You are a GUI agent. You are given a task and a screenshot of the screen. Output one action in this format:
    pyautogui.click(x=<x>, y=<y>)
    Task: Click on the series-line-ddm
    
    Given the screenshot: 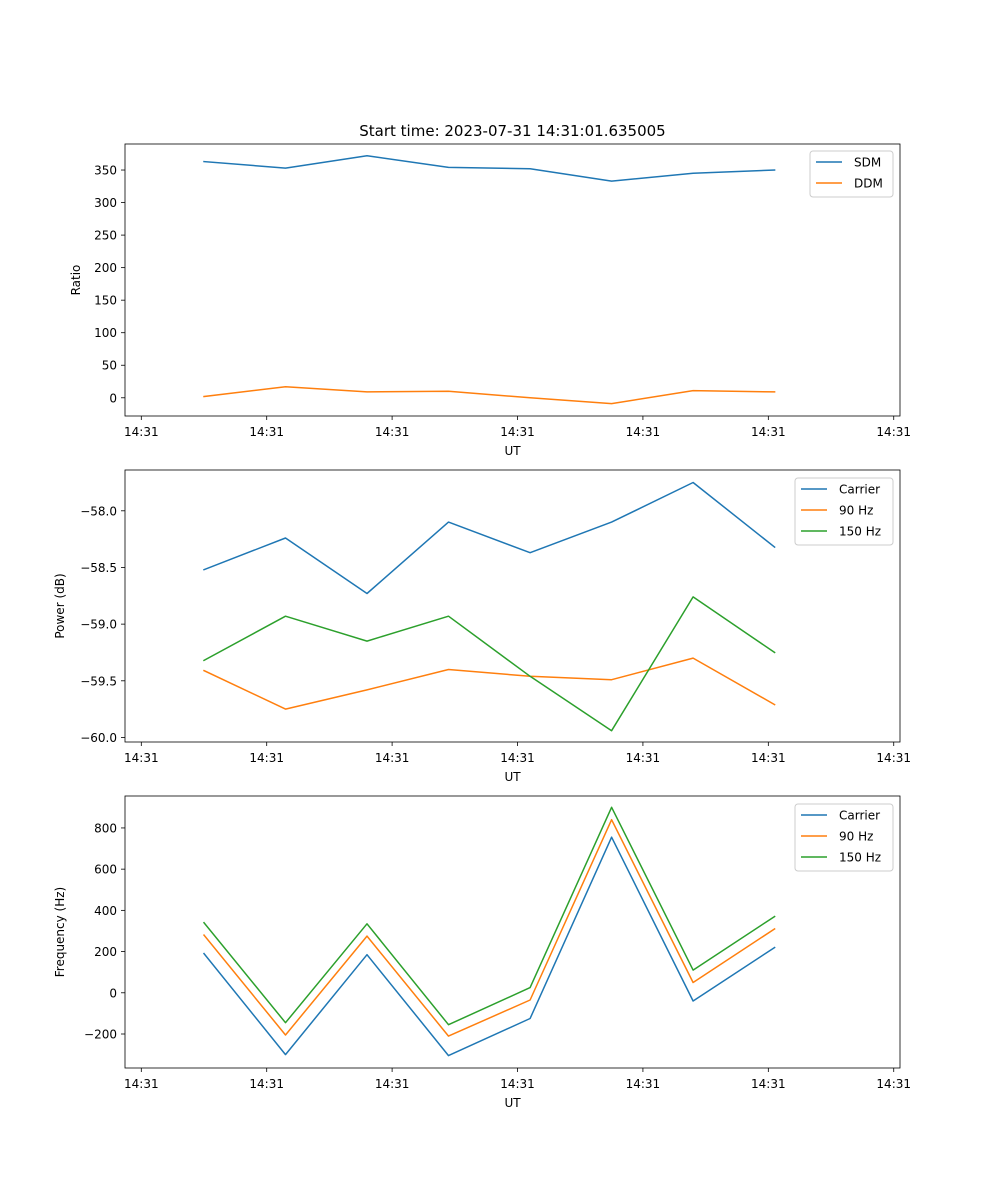 What is the action you would take?
    pyautogui.click(x=489, y=395)
    